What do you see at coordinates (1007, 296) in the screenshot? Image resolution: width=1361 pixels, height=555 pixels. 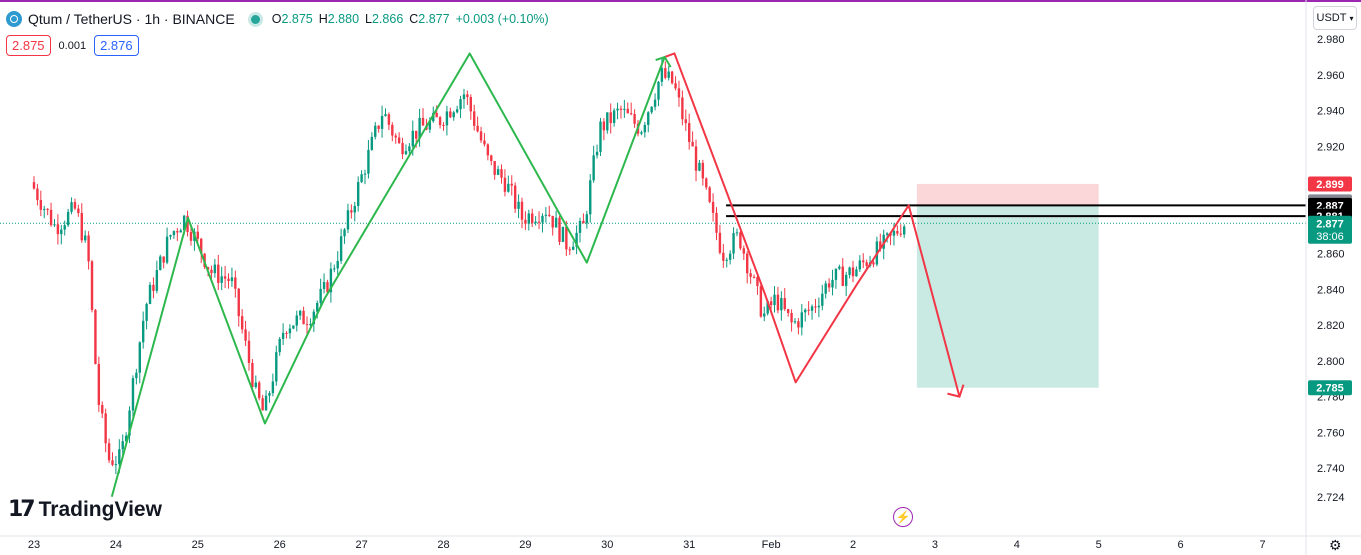 I see `take-profit-zone` at bounding box center [1007, 296].